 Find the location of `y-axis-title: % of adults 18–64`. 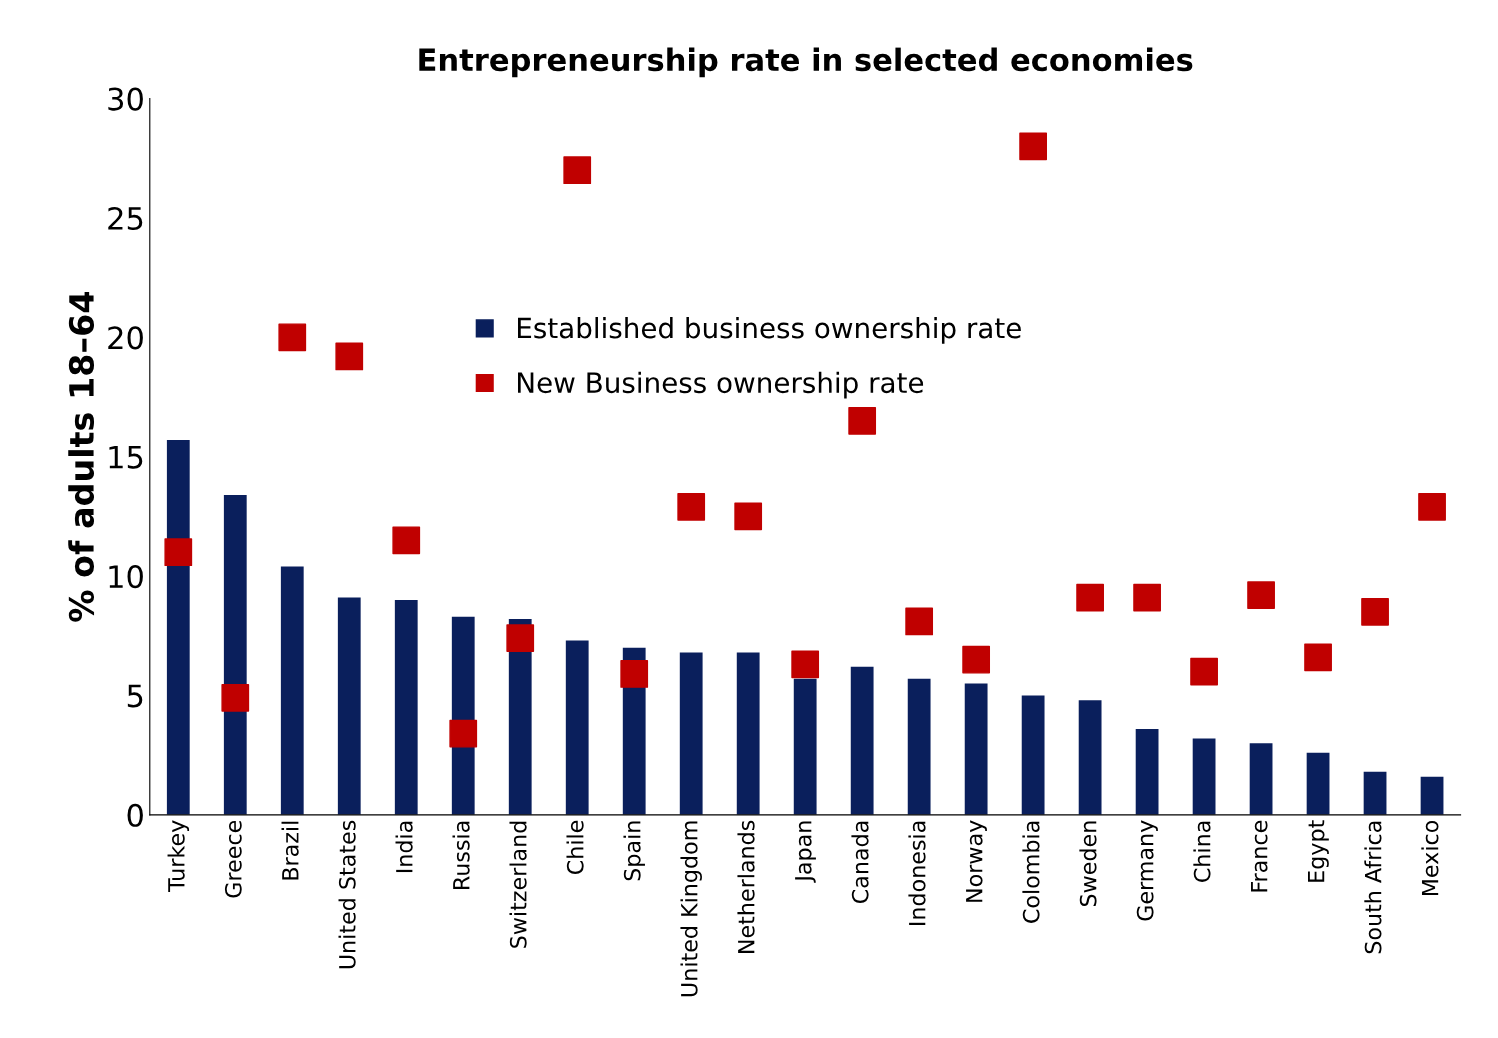

y-axis-title: % of adults 18–64 is located at coordinates (81, 457).